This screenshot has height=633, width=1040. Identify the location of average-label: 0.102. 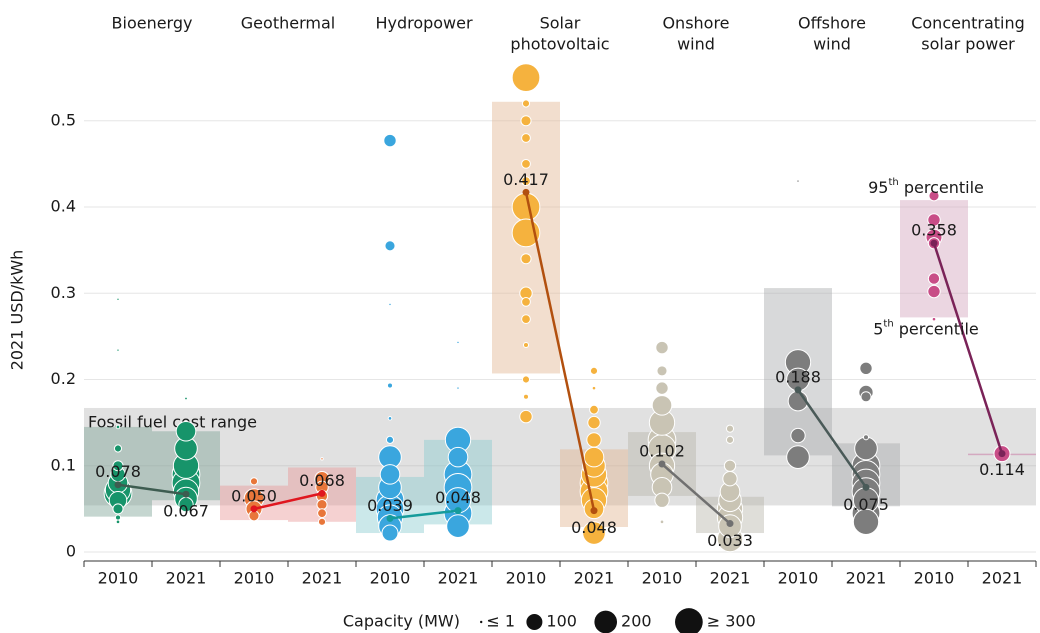
(662, 451).